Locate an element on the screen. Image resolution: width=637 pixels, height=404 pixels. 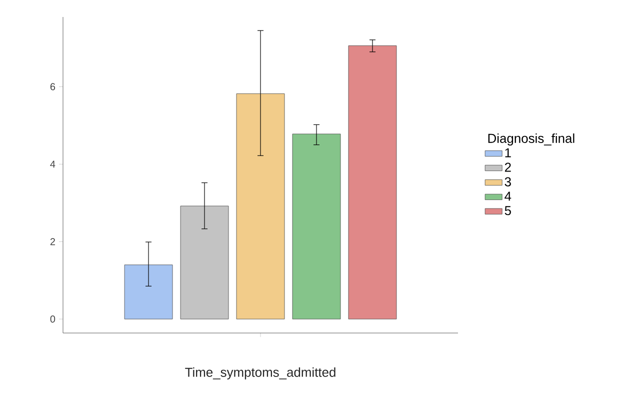
y-tick-label: 6 is located at coordinates (53, 86).